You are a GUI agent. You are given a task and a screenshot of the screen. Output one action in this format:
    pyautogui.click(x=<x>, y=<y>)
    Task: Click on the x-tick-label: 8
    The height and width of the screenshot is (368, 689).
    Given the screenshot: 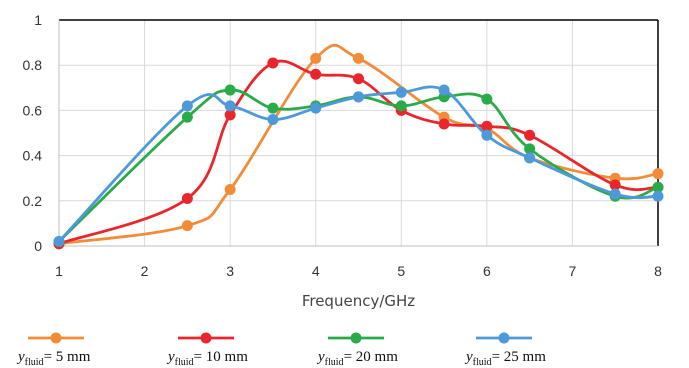 What is the action you would take?
    pyautogui.click(x=658, y=271)
    